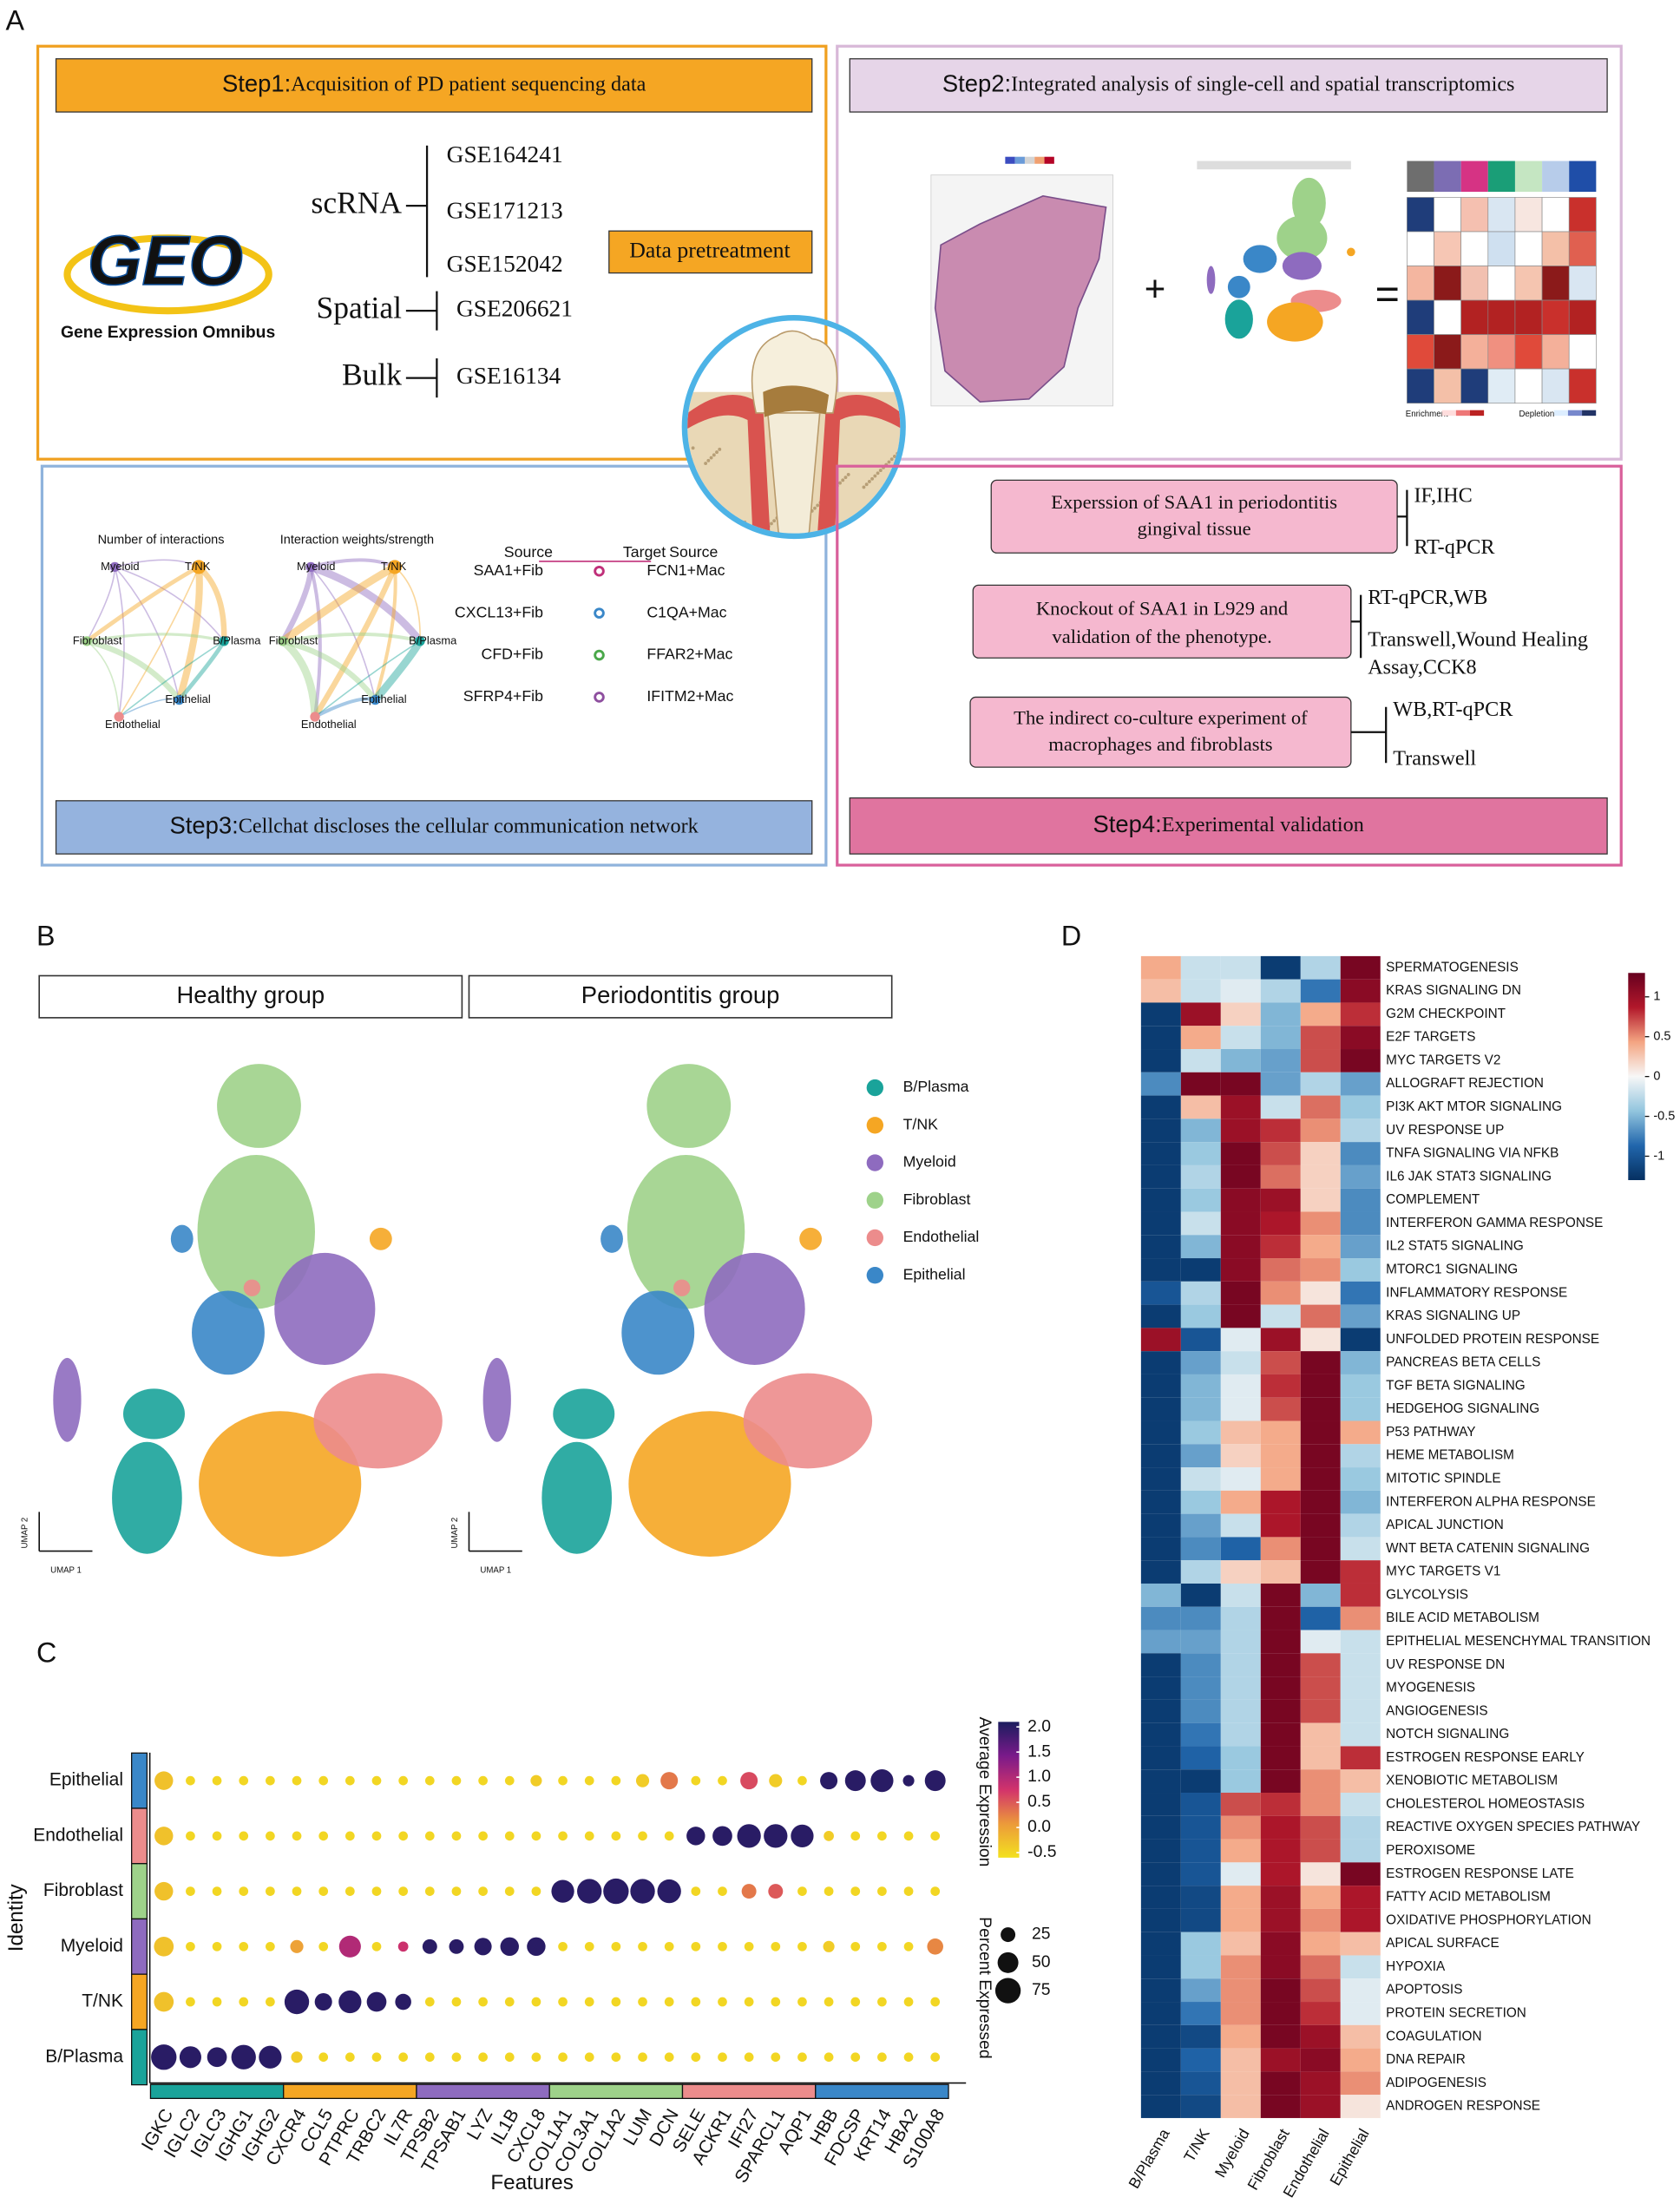 The height and width of the screenshot is (2204, 1680). What do you see at coordinates (1008, 1935) in the screenshot?
I see `size-legend-dot` at bounding box center [1008, 1935].